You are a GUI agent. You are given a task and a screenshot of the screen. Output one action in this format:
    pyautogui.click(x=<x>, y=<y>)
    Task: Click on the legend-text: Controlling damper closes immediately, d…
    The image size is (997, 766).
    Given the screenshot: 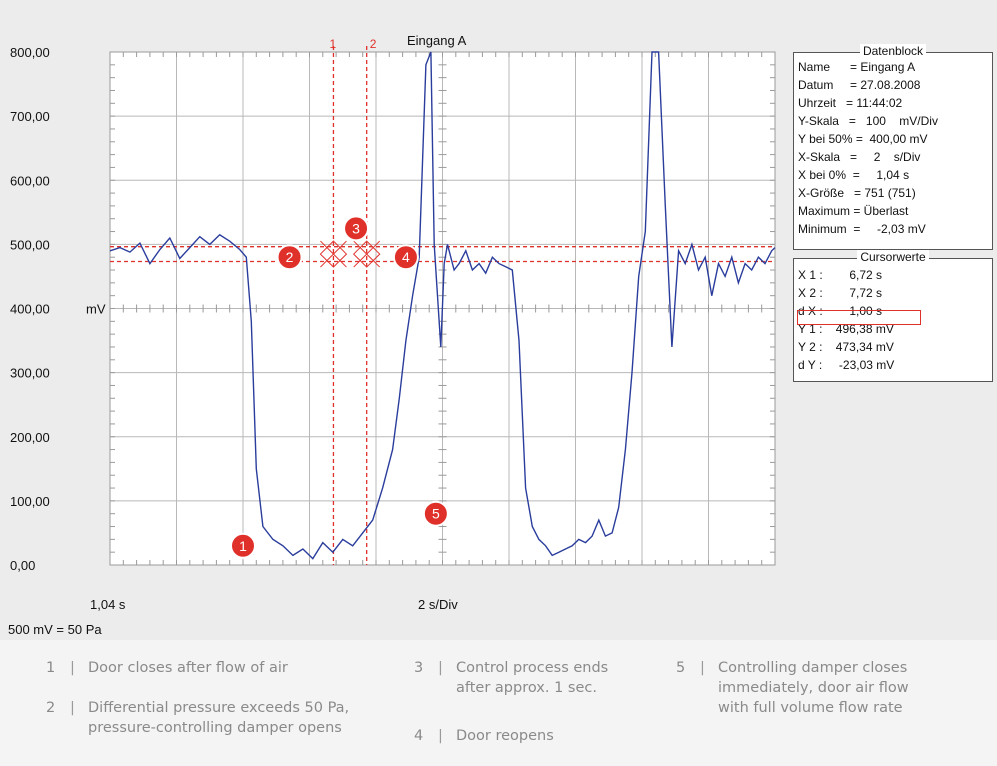 What is the action you would take?
    pyautogui.click(x=813, y=688)
    